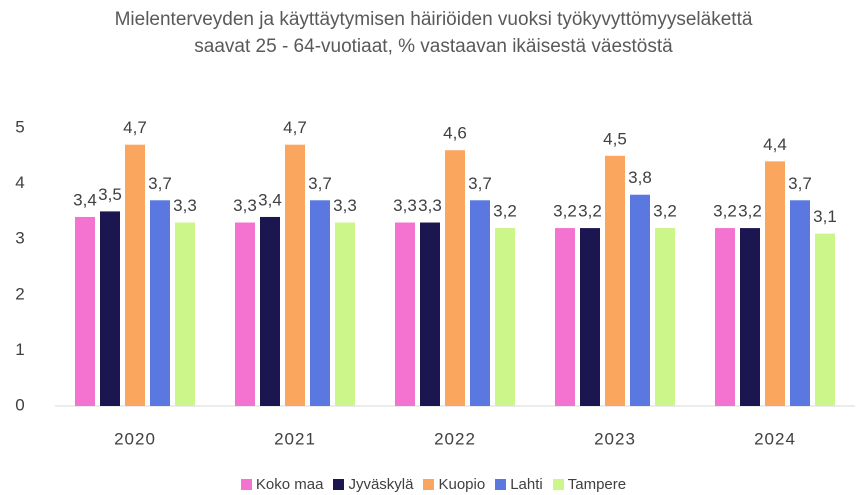  I want to click on y-tick-label: 5, so click(19, 126).